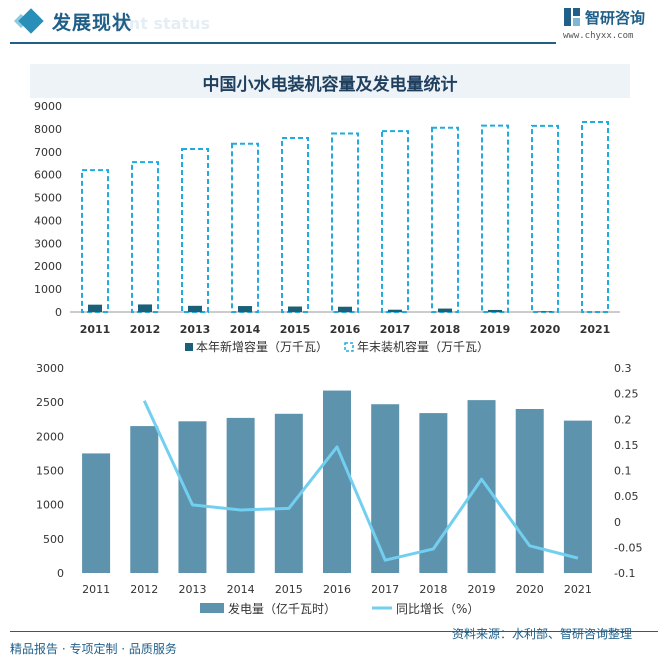 This screenshot has height=664, width=668. What do you see at coordinates (615, 18) in the screenshot?
I see `brand-name: 智研咨询` at bounding box center [615, 18].